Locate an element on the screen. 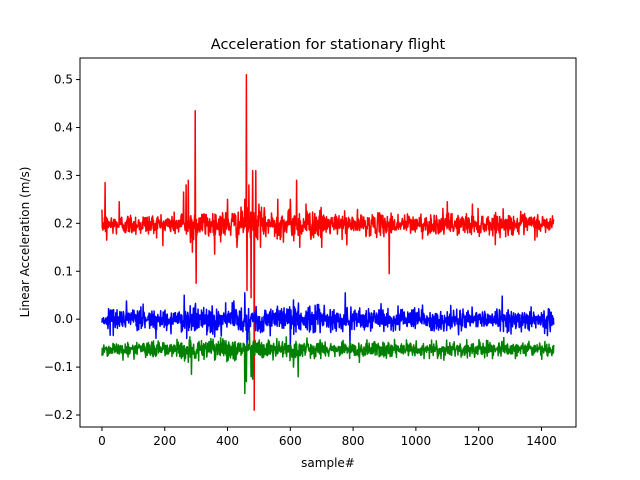 This screenshot has width=640, height=480. x-tick-label: 800 is located at coordinates (353, 441).